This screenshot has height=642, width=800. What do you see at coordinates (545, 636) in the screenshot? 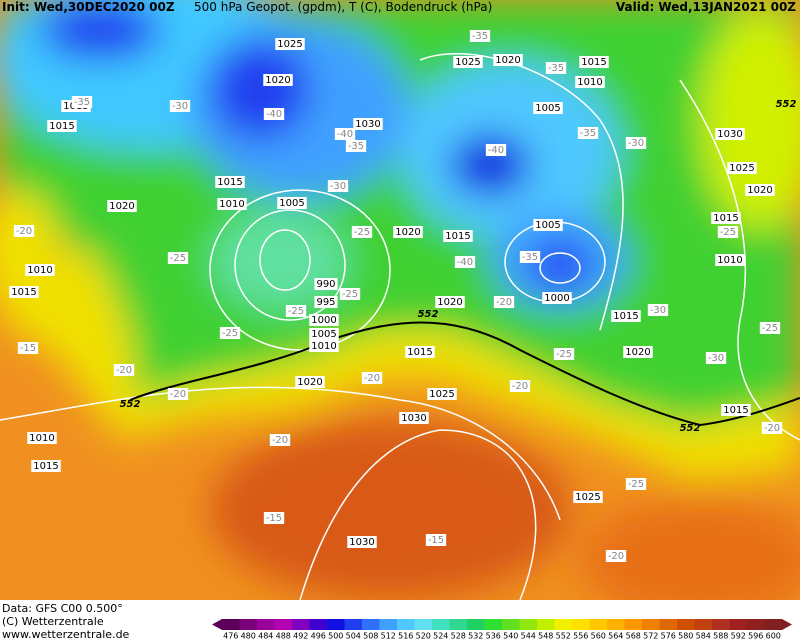
I see `colorbar-tick-label: 548` at bounding box center [545, 636].